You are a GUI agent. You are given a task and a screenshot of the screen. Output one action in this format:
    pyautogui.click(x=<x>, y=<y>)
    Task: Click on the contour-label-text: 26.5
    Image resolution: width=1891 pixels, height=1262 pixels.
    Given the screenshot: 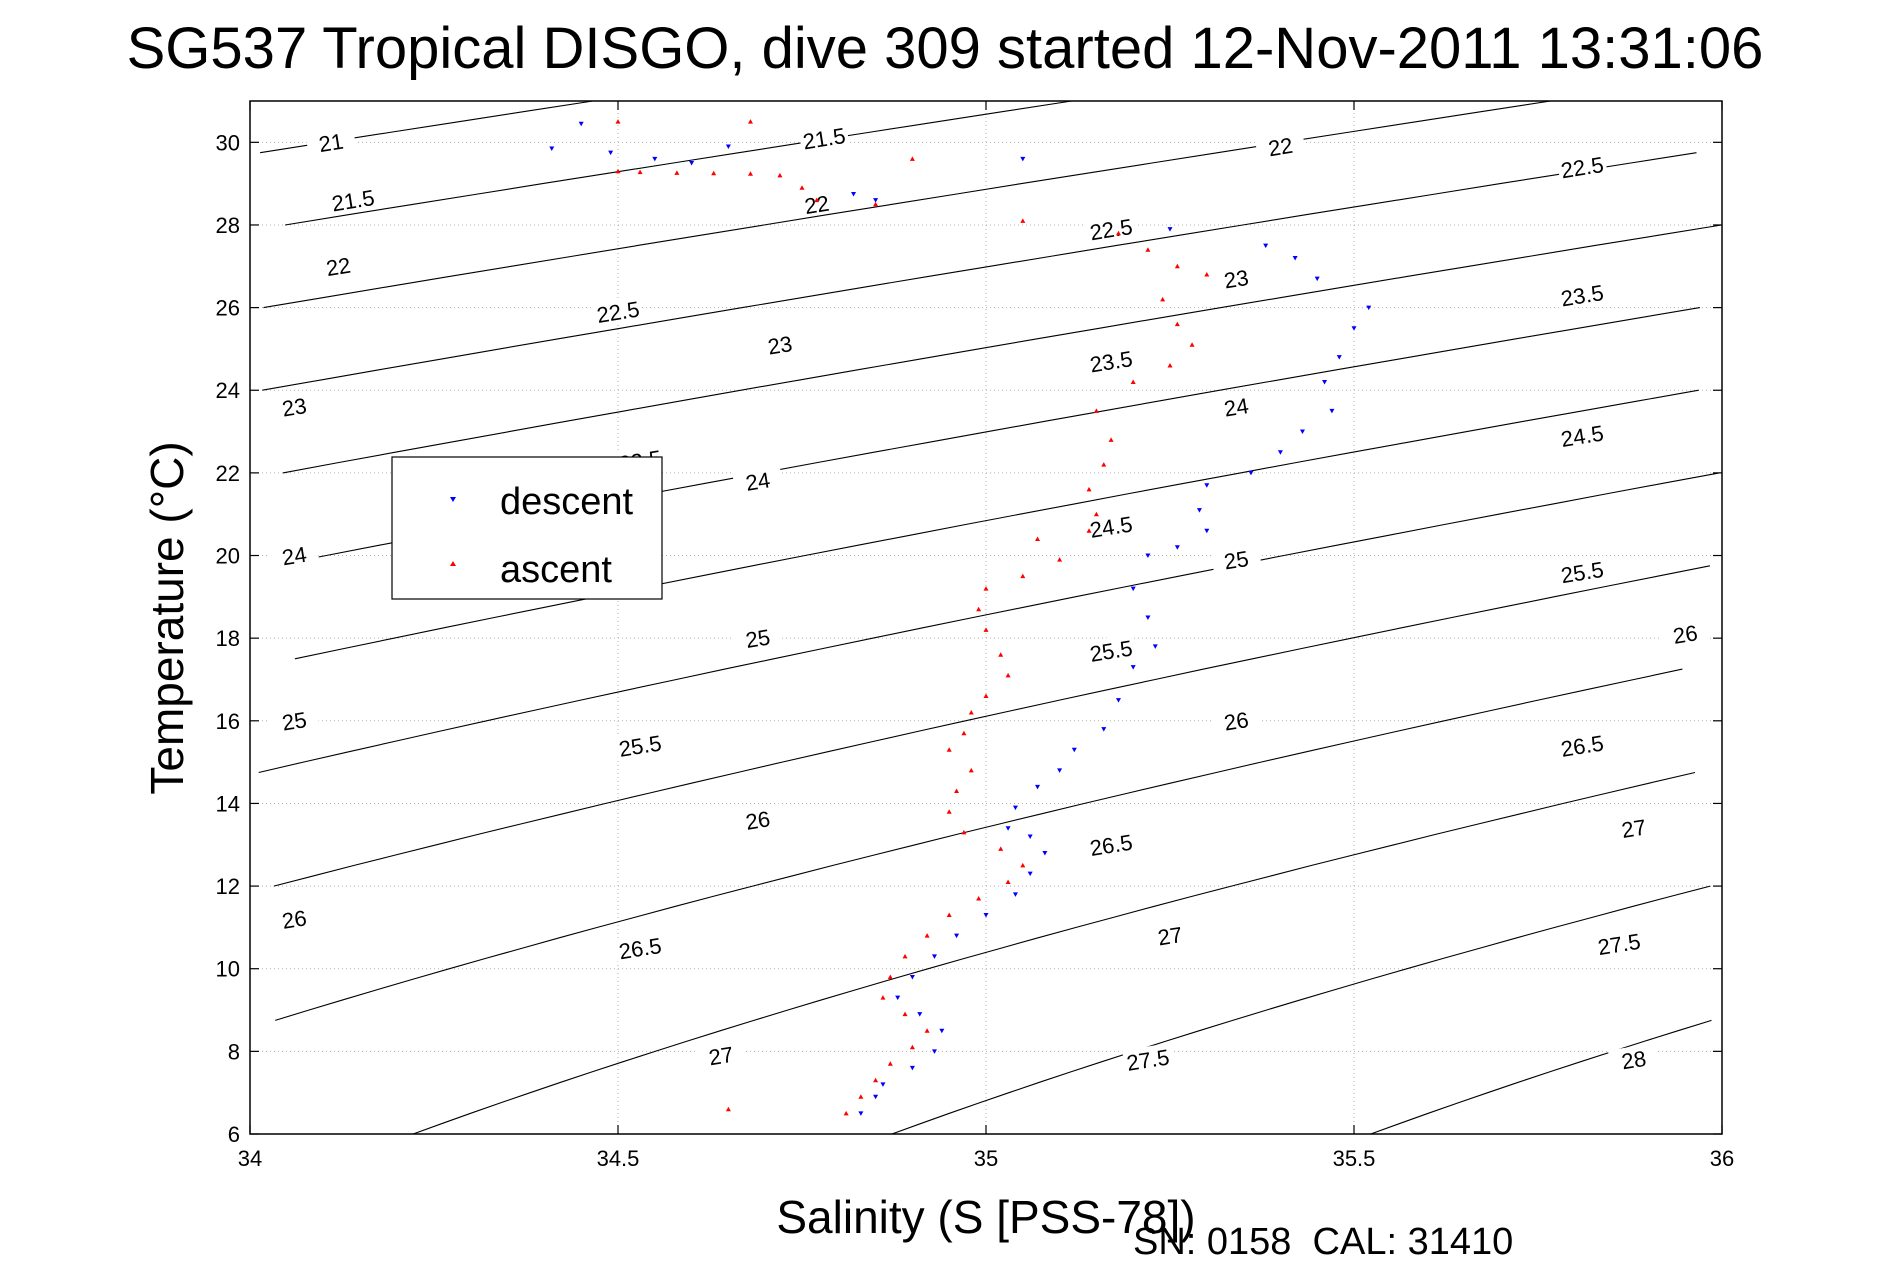 What is the action you would take?
    pyautogui.click(x=640, y=948)
    